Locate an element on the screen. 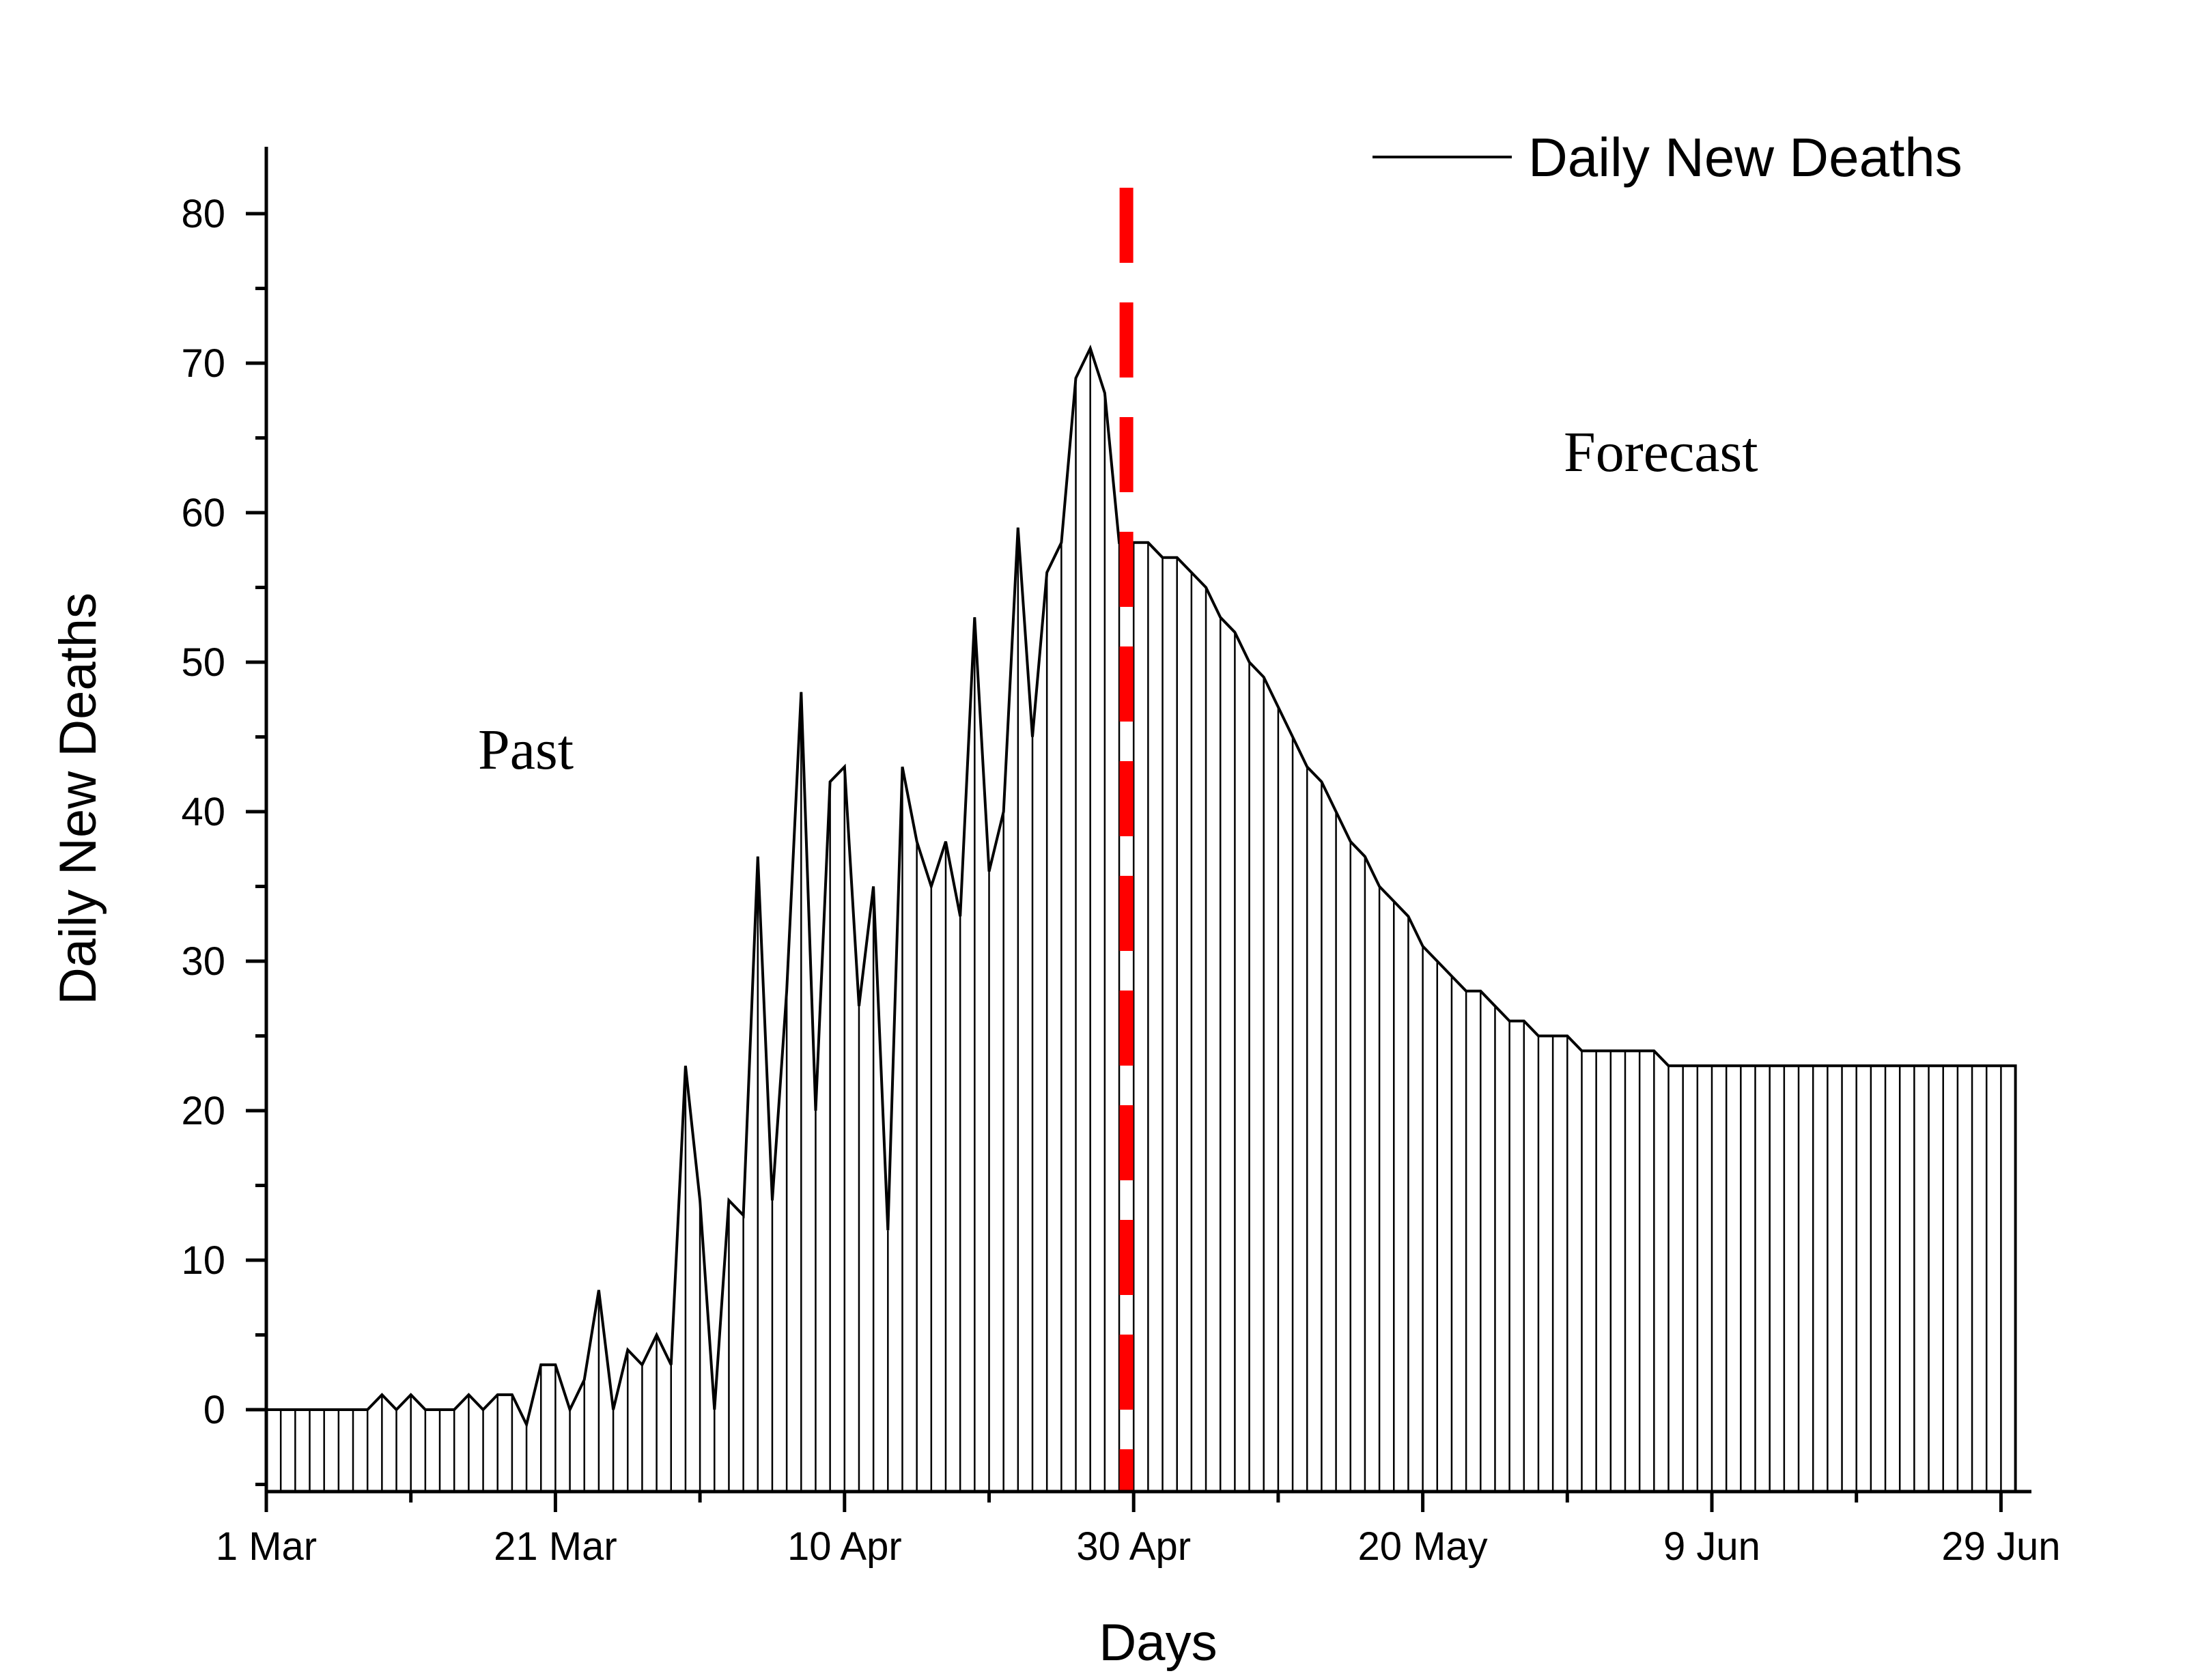 The height and width of the screenshot is (1680, 2196). x-ticks: 1 Mar 21 Mar 10 Apr 30 Apr 20 May 9 Jun 29 Jun is located at coordinates (1138, 1530).